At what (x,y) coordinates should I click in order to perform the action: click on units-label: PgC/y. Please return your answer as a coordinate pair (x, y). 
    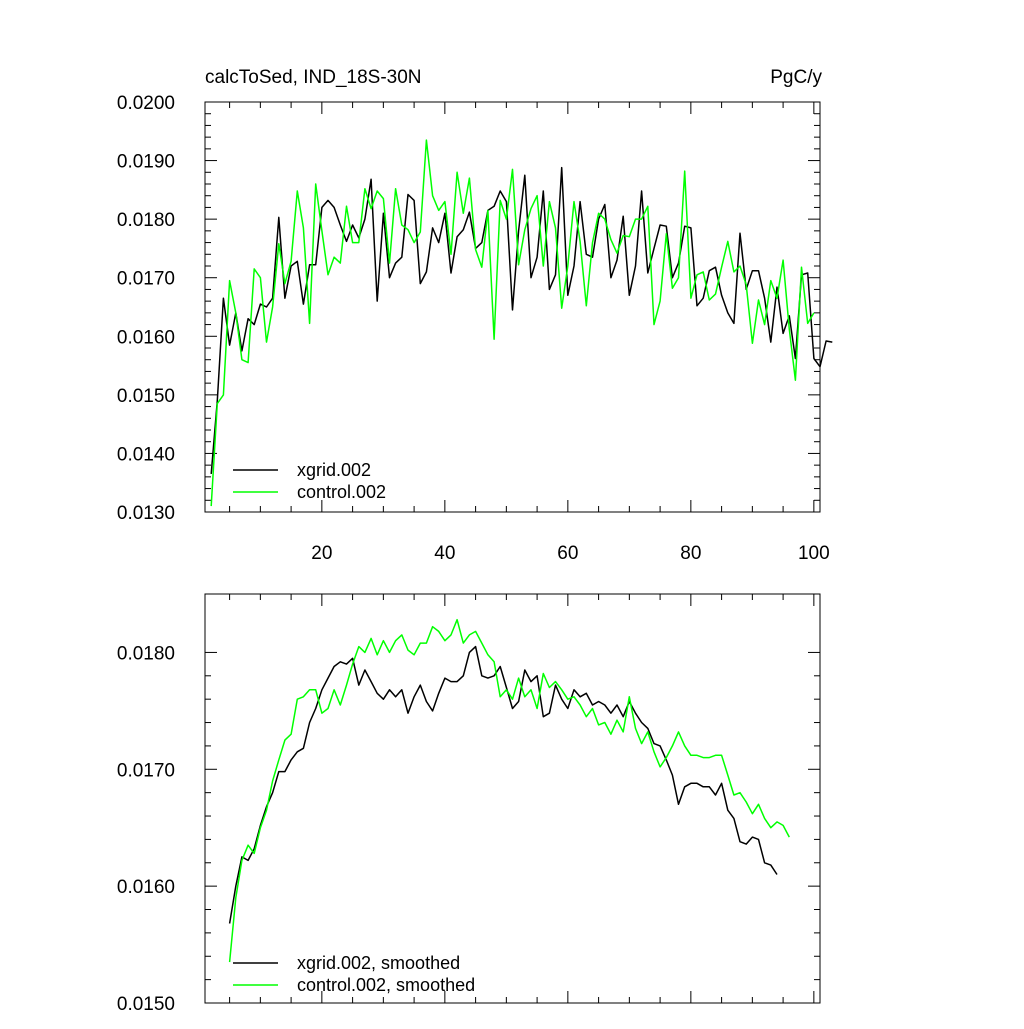
    Looking at the image, I should click on (796, 77).